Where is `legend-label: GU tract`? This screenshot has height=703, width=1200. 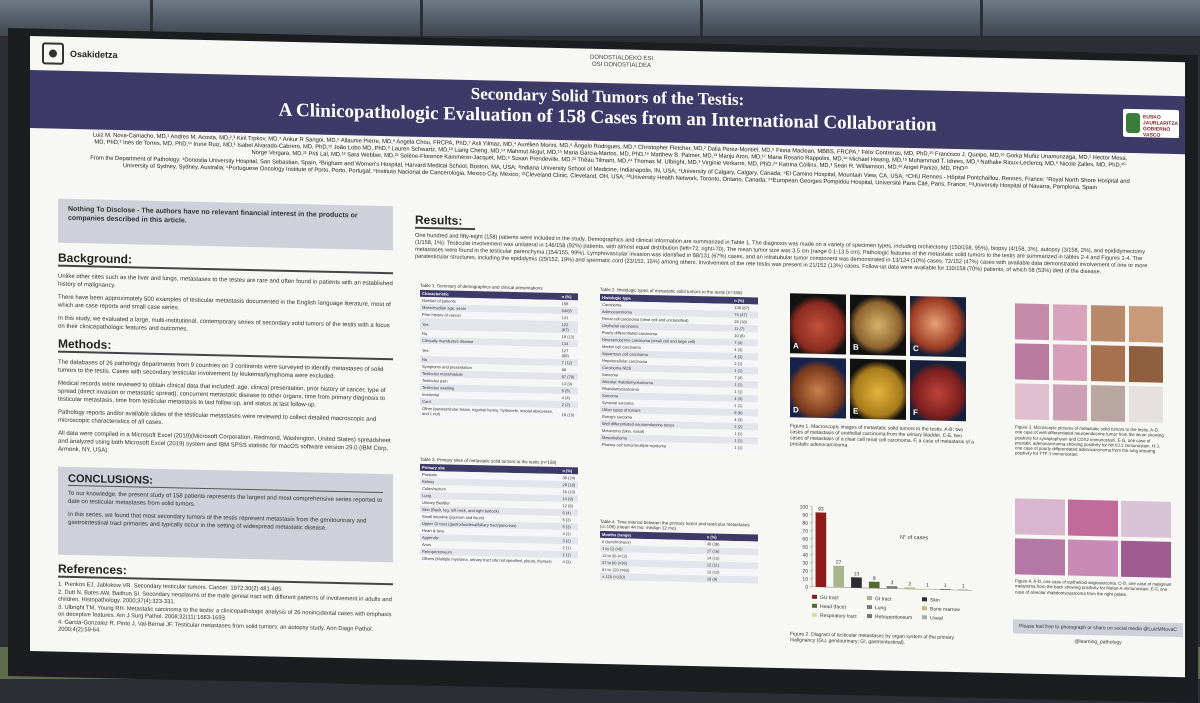
legend-label: GU tract is located at coordinates (829, 598).